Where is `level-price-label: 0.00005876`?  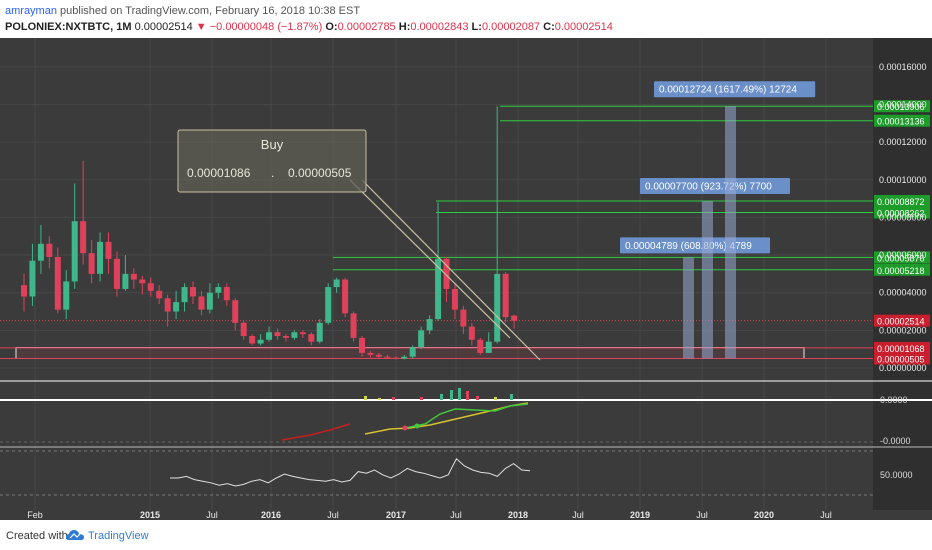
level-price-label: 0.00005876 is located at coordinates (901, 258).